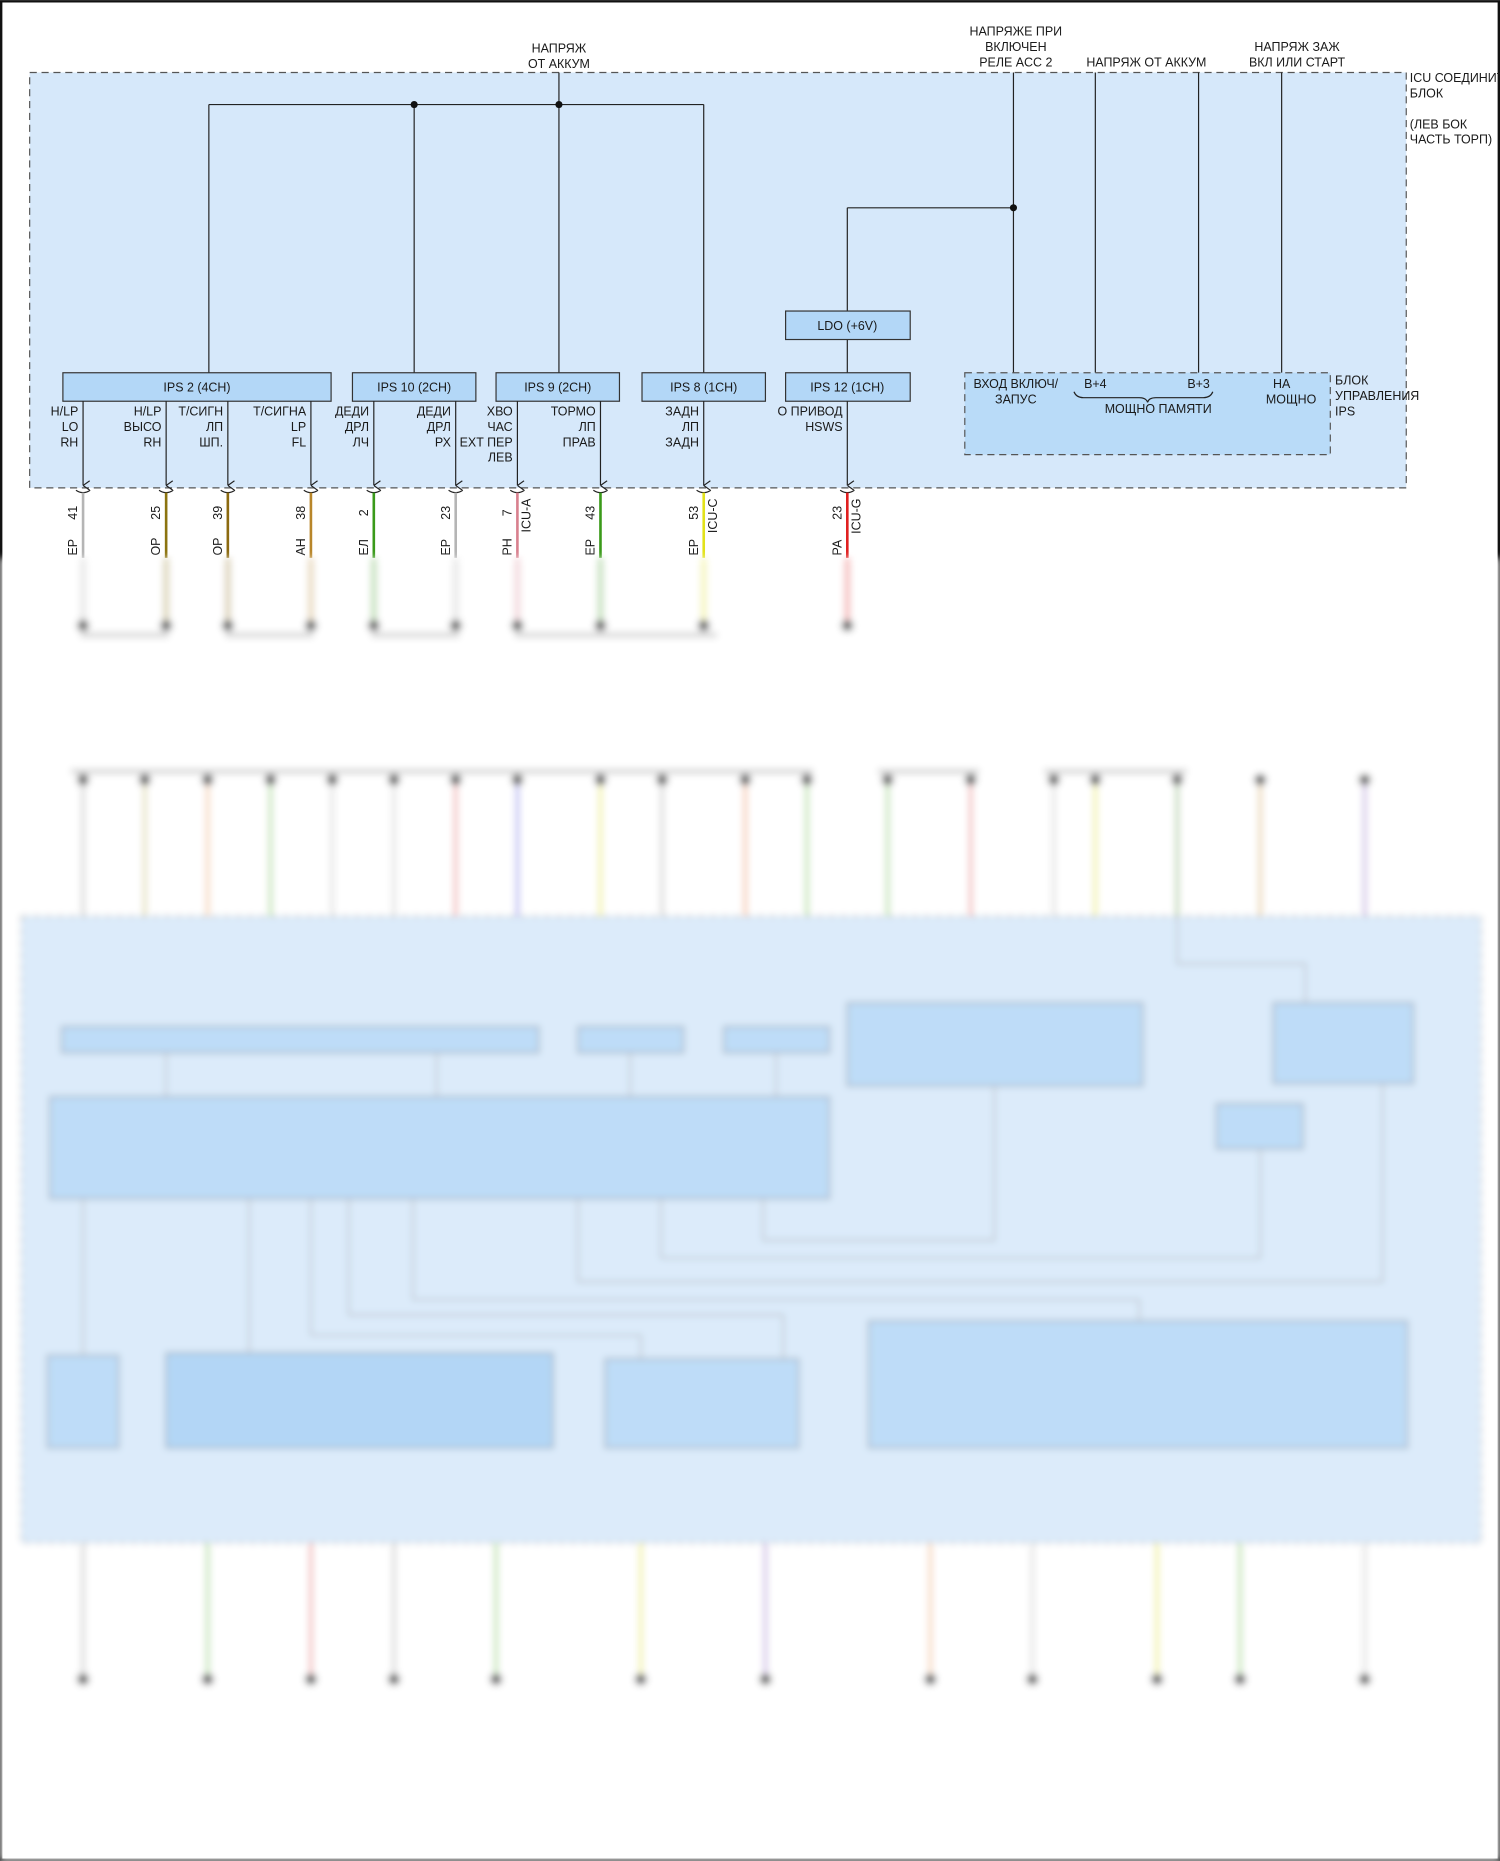 The image size is (1500, 1861). What do you see at coordinates (1015, 63) in the screenshot?
I see `svg-text: РЕЛЕ ACC 2` at bounding box center [1015, 63].